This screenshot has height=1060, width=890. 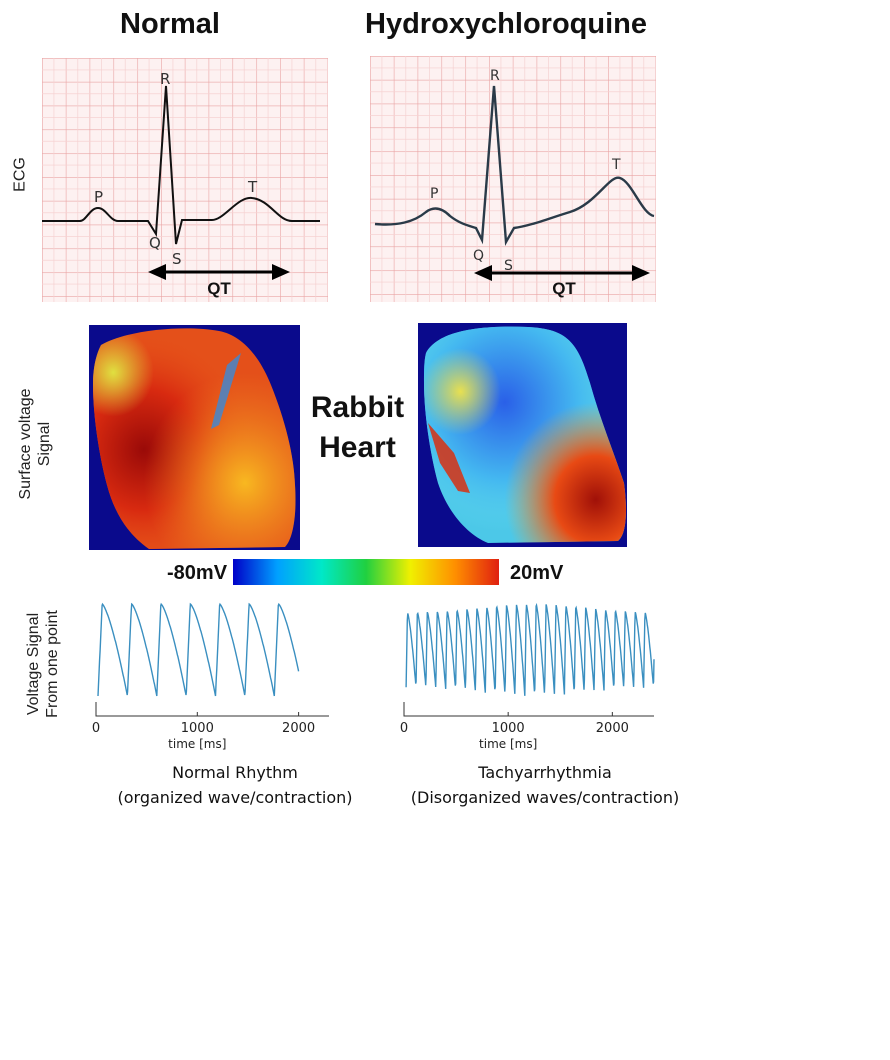 What do you see at coordinates (537, 573) in the screenshot?
I see `colorbar-max-label: 20mV` at bounding box center [537, 573].